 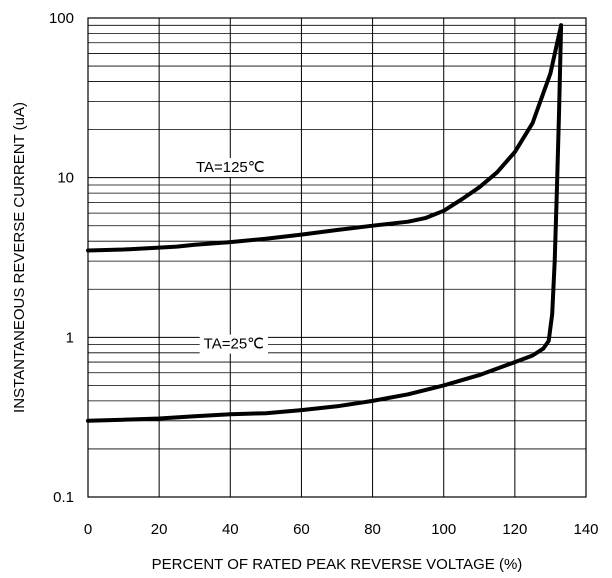 What do you see at coordinates (372, 529) in the screenshot?
I see `x-tick-label: 80` at bounding box center [372, 529].